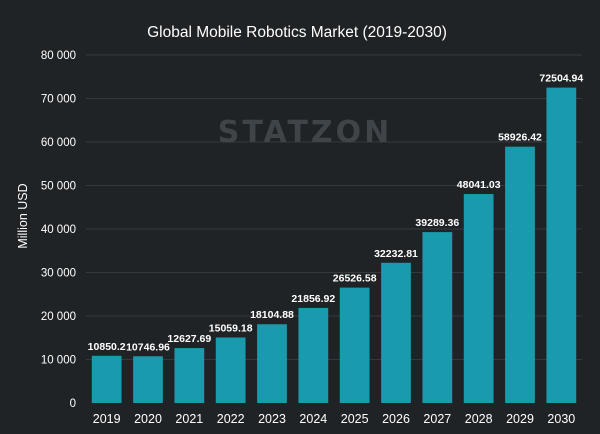 The width and height of the screenshot is (600, 434). Describe the element at coordinates (230, 370) in the screenshot. I see `bar-2022` at that location.